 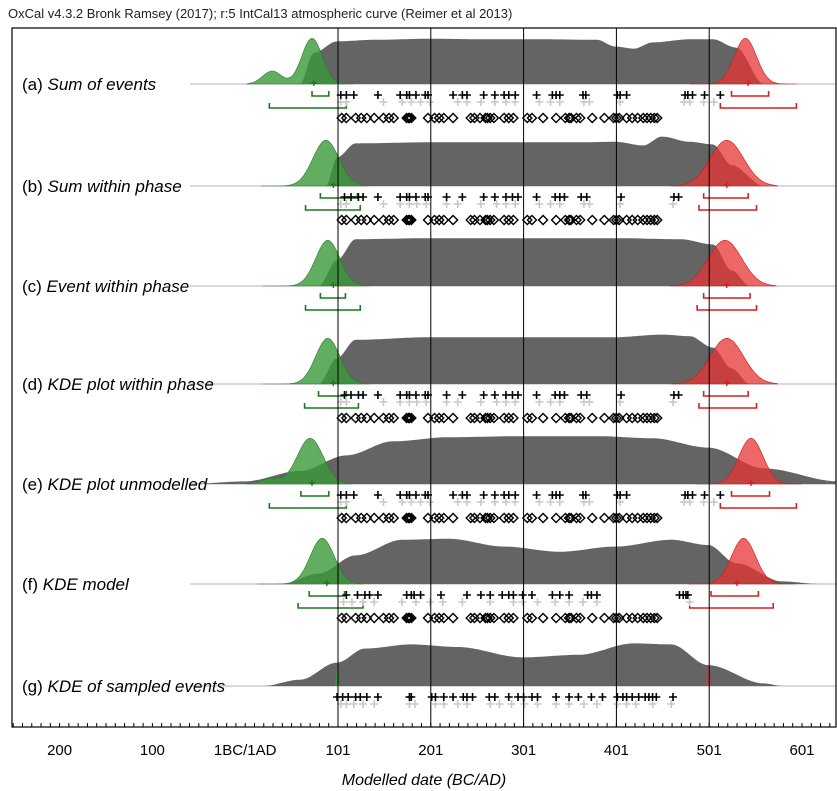 I want to click on x-tick-label: 100, so click(x=152, y=750).